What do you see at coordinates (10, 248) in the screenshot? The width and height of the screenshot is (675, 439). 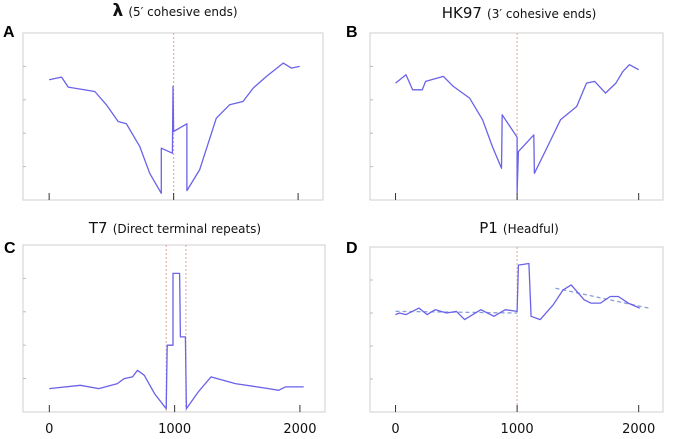 I see `panel-letter-c: C` at bounding box center [10, 248].